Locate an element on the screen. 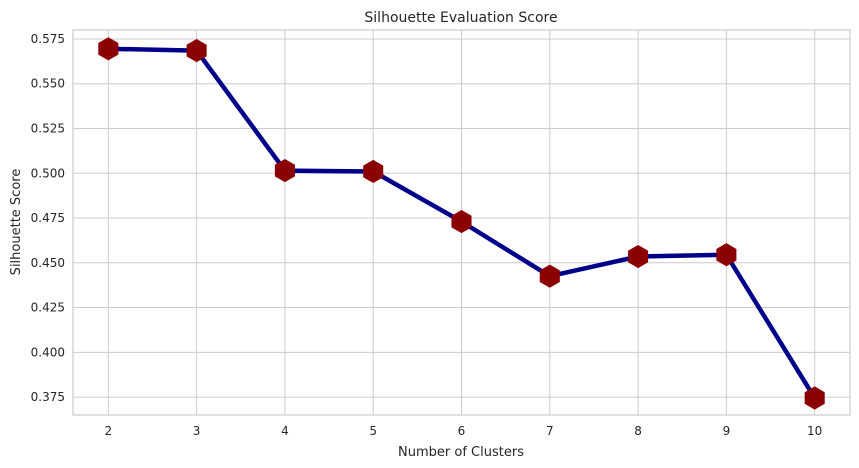 Image resolution: width=859 pixels, height=468 pixels. chart-title: Silhouette Evaluation Score is located at coordinates (460, 18).